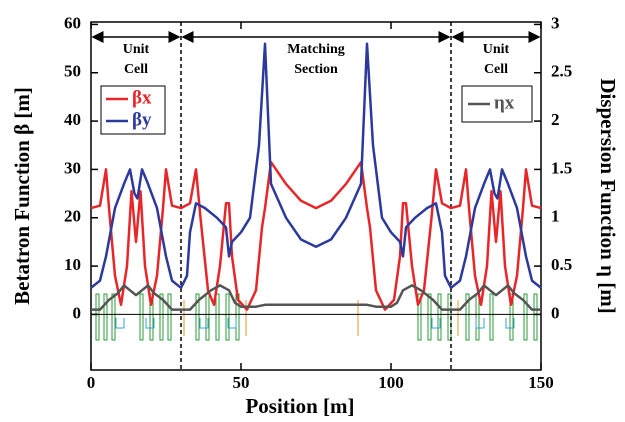 The width and height of the screenshot is (625, 422). What do you see at coordinates (316, 297) in the screenshot?
I see `series-line` at bounding box center [316, 297].